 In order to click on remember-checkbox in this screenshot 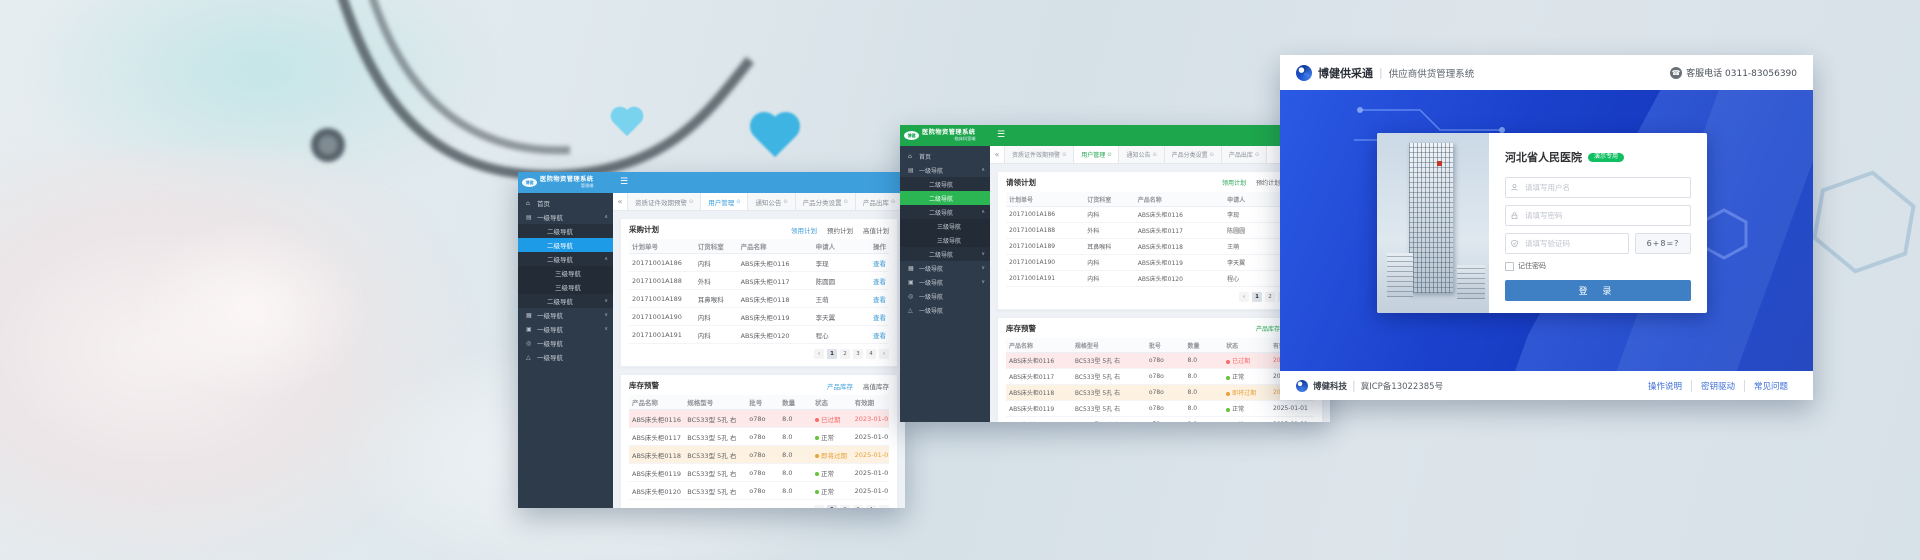, I will do `click(1509, 266)`.